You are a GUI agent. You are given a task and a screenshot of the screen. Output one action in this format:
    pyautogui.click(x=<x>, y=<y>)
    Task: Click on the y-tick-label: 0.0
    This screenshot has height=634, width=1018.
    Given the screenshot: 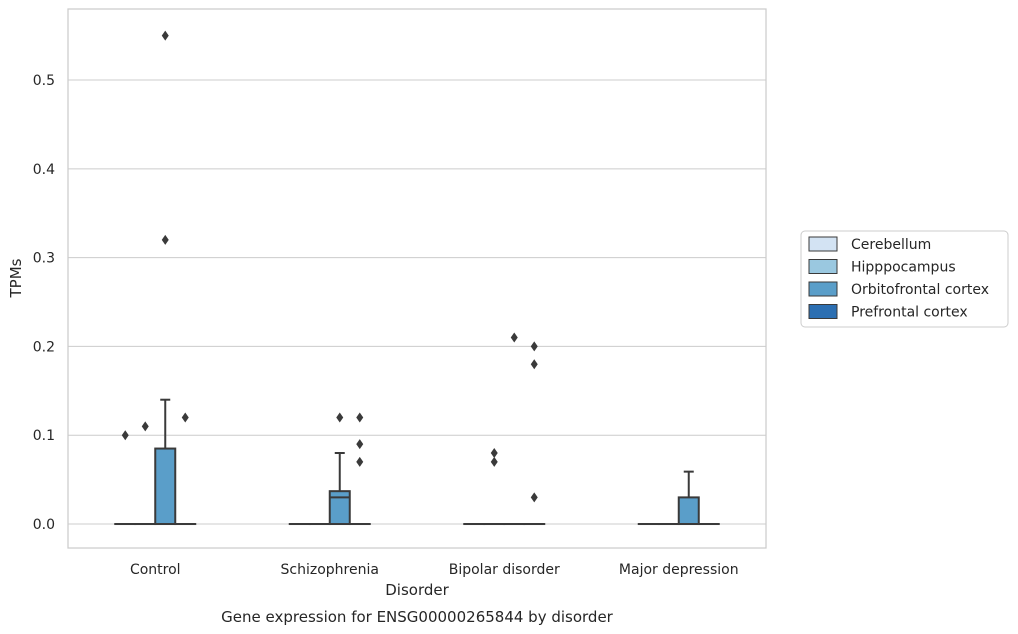 What is the action you would take?
    pyautogui.click(x=44, y=525)
    